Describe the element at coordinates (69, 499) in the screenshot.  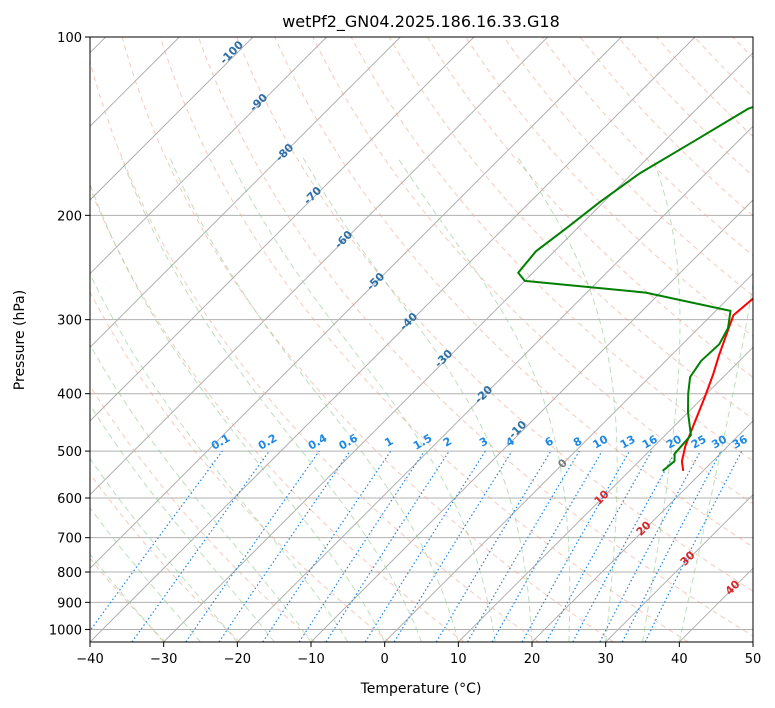
I see `y-tick-label: 600` at that location.